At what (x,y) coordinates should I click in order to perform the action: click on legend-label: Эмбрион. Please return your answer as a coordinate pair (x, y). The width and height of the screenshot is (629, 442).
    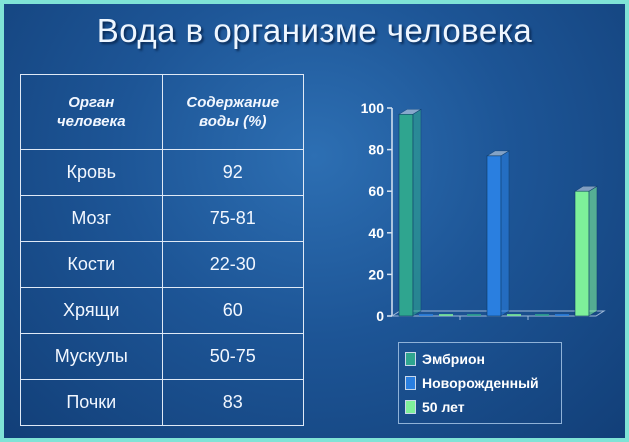
    Looking at the image, I should click on (453, 359).